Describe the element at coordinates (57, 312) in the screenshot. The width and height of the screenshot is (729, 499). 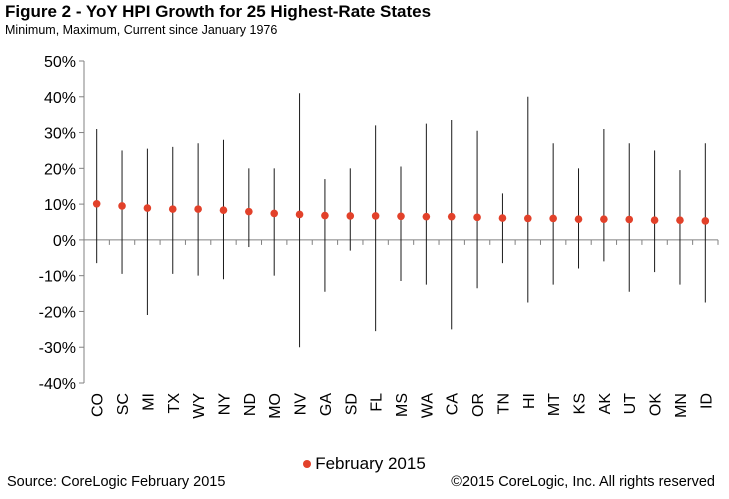
I see `y-tick-label: -20%` at that location.